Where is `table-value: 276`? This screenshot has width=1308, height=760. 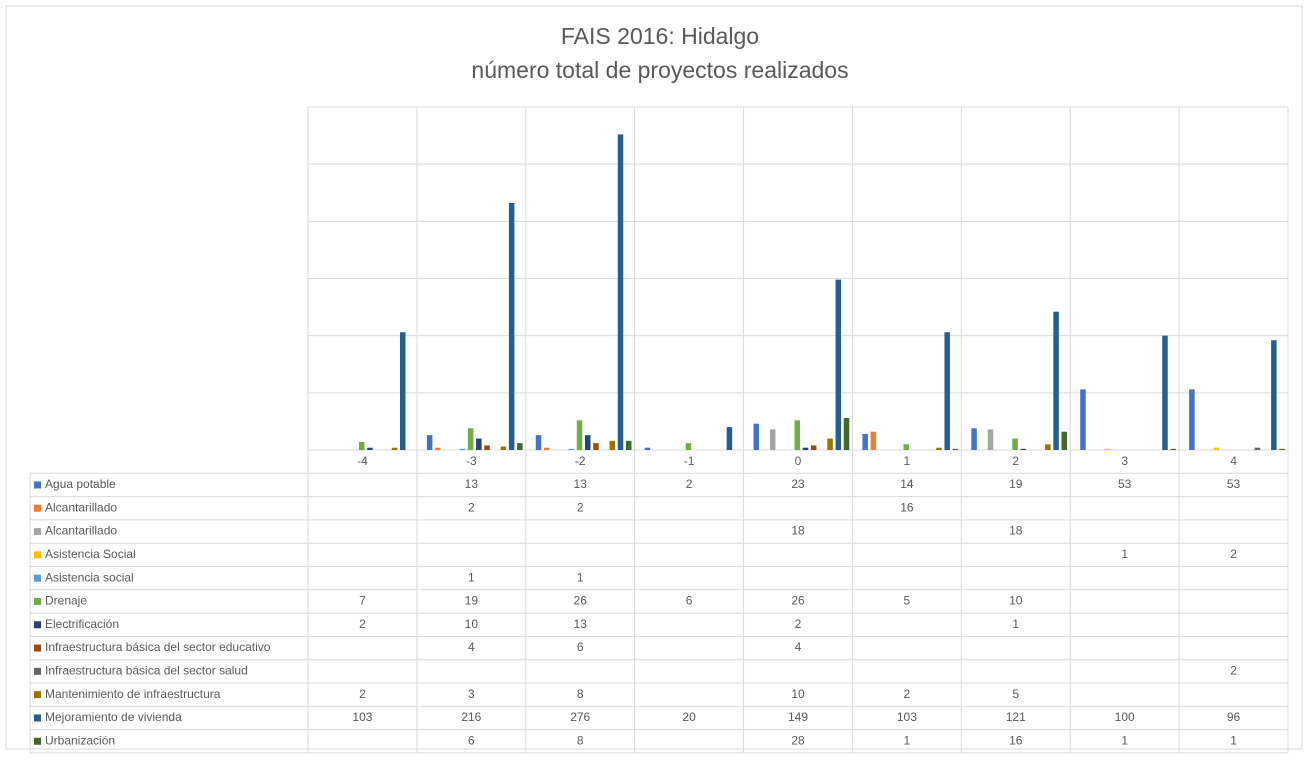 table-value: 276 is located at coordinates (580, 717).